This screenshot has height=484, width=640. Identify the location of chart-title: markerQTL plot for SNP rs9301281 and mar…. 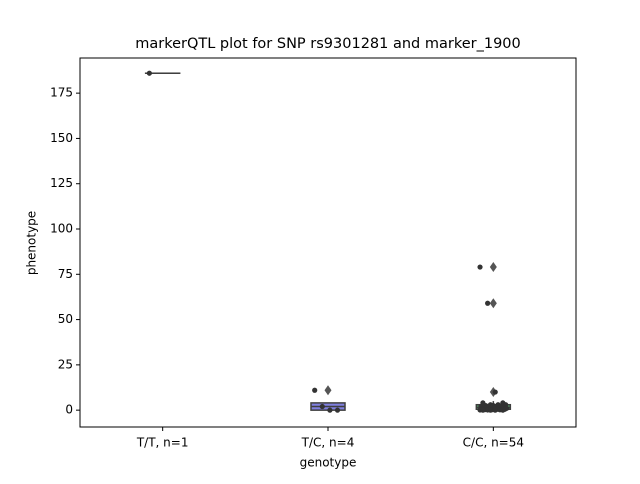
(328, 44).